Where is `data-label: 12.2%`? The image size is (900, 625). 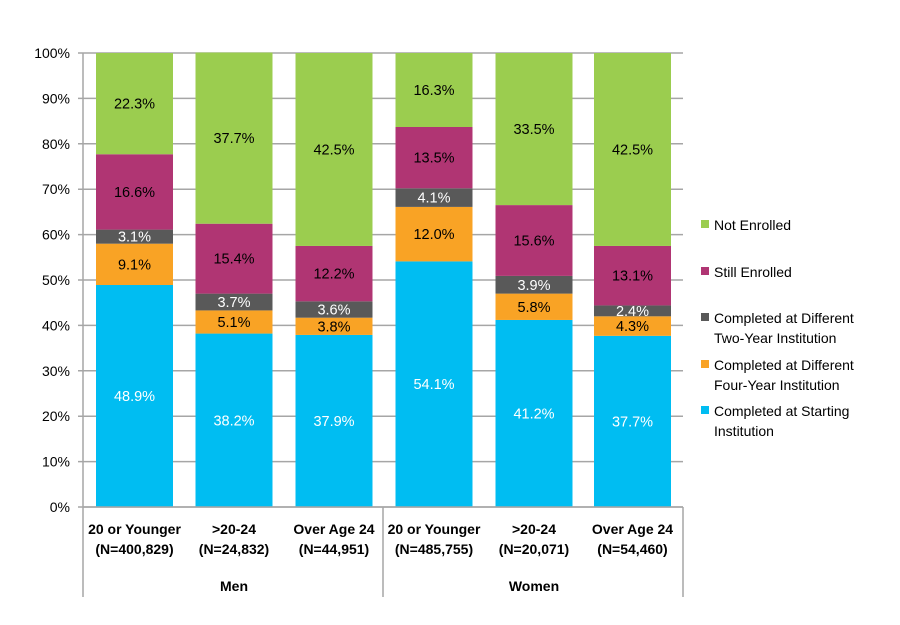 data-label: 12.2% is located at coordinates (333, 275).